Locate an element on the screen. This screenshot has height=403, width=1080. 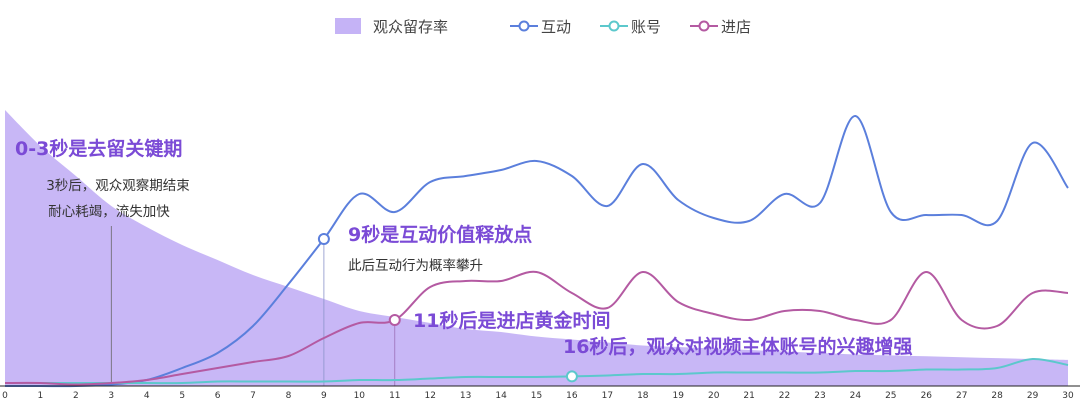
x-tick-label: 14 is located at coordinates (501, 396).